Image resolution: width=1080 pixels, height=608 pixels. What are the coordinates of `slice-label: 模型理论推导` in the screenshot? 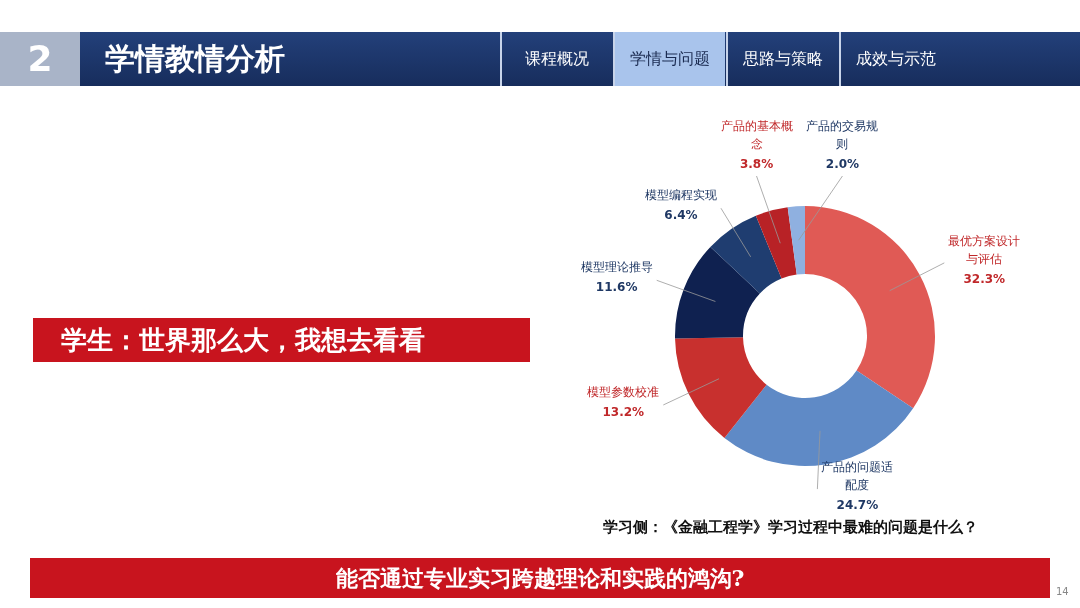 It's located at (616, 267).